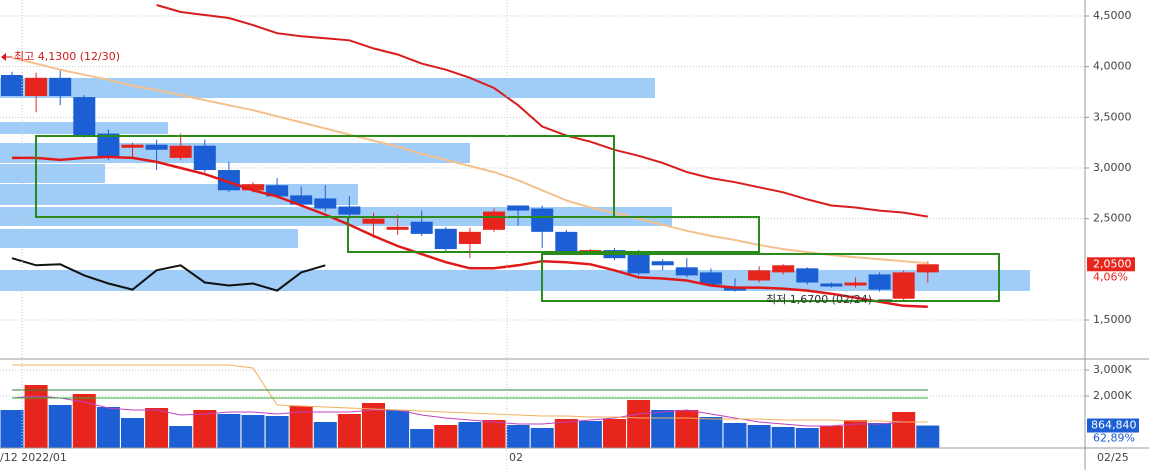 The image size is (1149, 470). Describe the element at coordinates (1112, 369) in the screenshot. I see `y-tick-label: 3,000K` at that location.